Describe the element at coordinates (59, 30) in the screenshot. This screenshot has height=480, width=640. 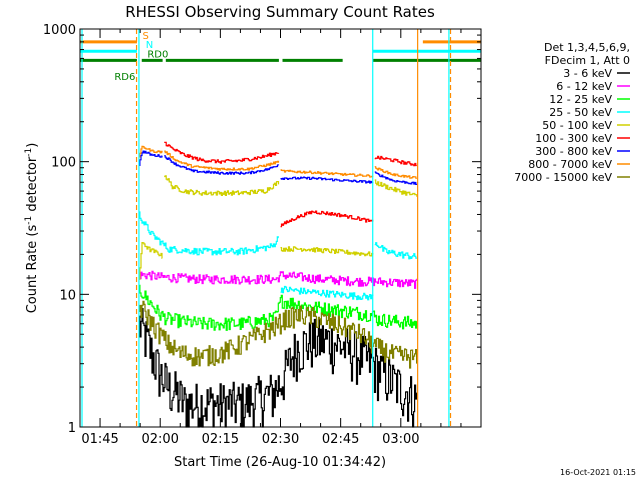
I see `y-tick-label: 1000` at that location.